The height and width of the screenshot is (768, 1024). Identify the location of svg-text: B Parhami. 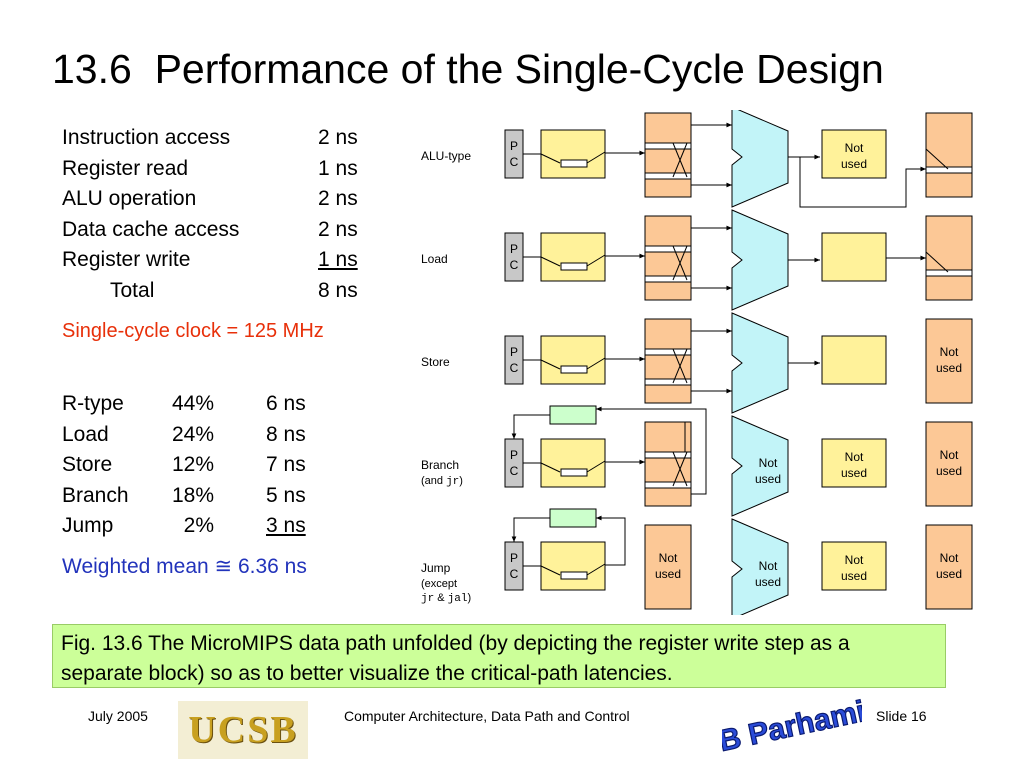
(792, 726).